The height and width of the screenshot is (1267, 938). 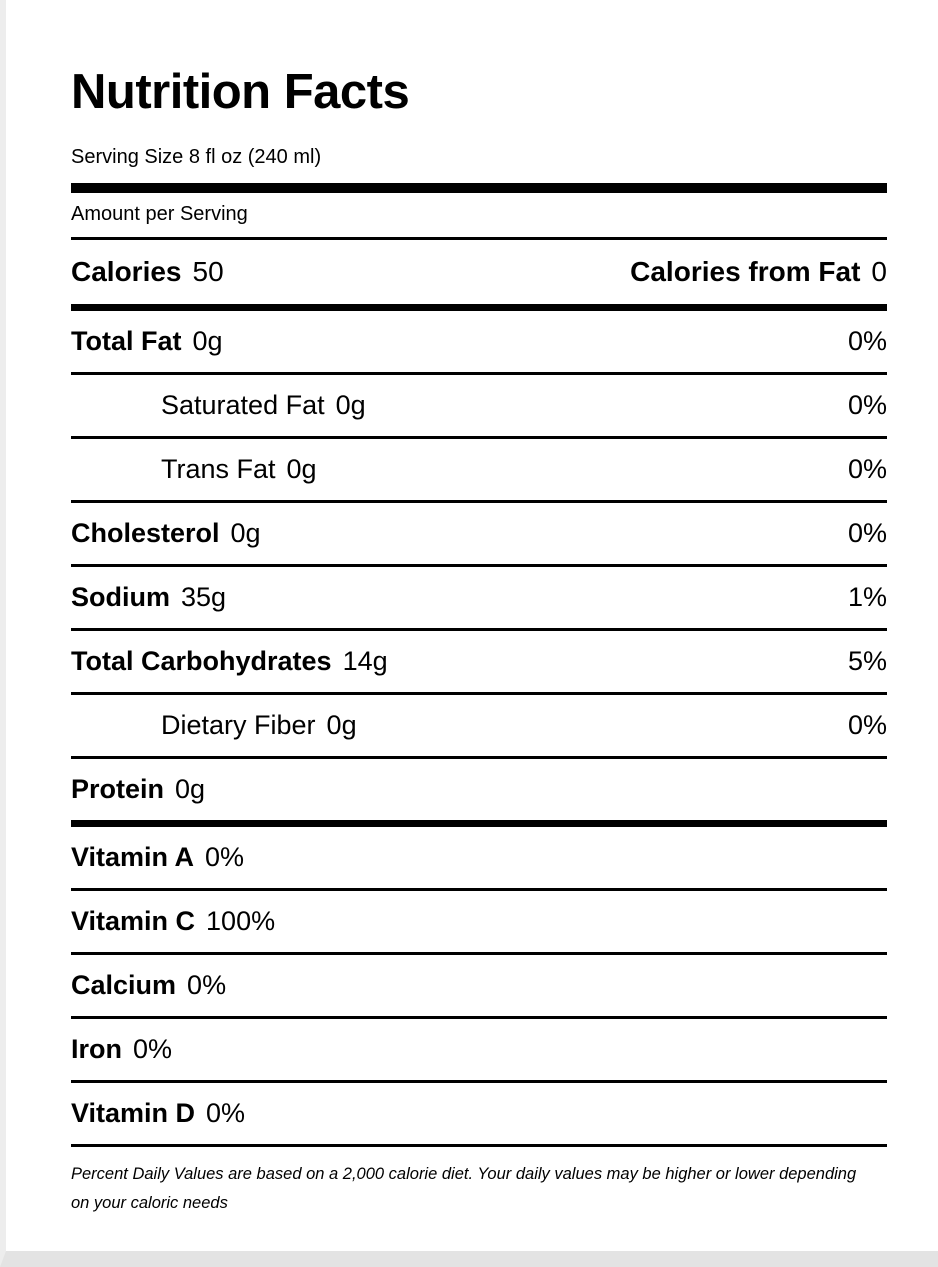 I want to click on vitamin-label: Vitamin D, so click(x=133, y=1112).